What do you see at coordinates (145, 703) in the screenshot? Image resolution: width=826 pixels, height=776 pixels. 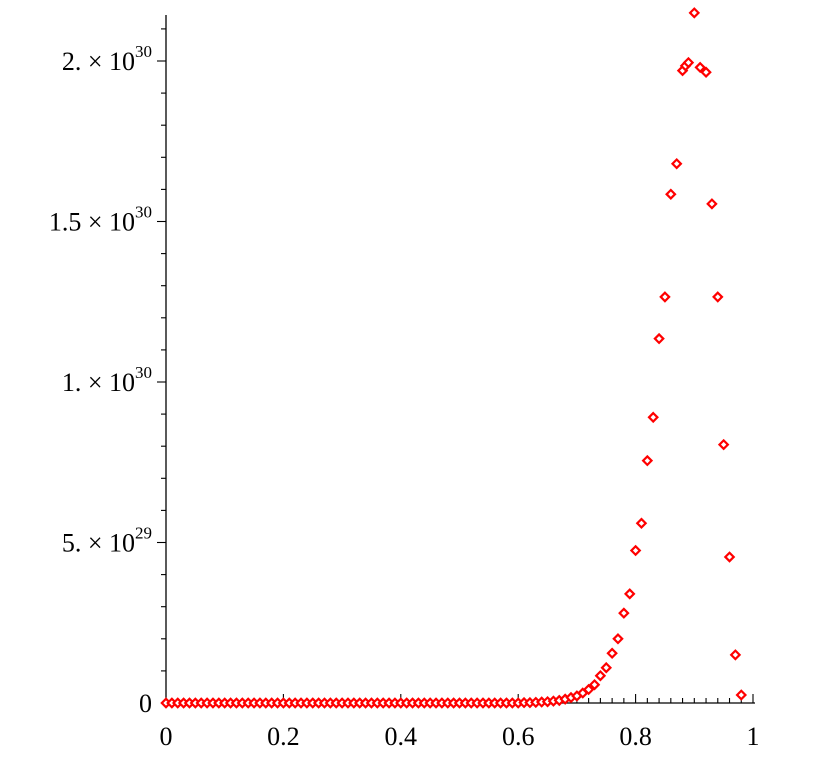 I see `y-tick-label: 0` at bounding box center [145, 703].